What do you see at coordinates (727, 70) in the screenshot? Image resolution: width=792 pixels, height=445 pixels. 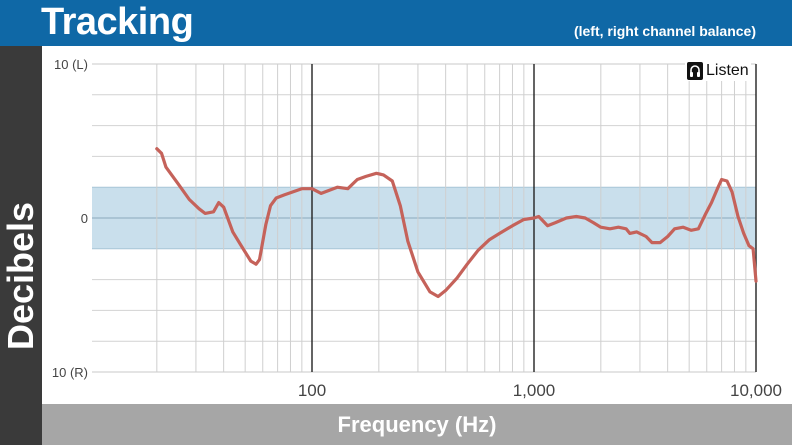 I see `logo-text: Listen` at bounding box center [727, 70].